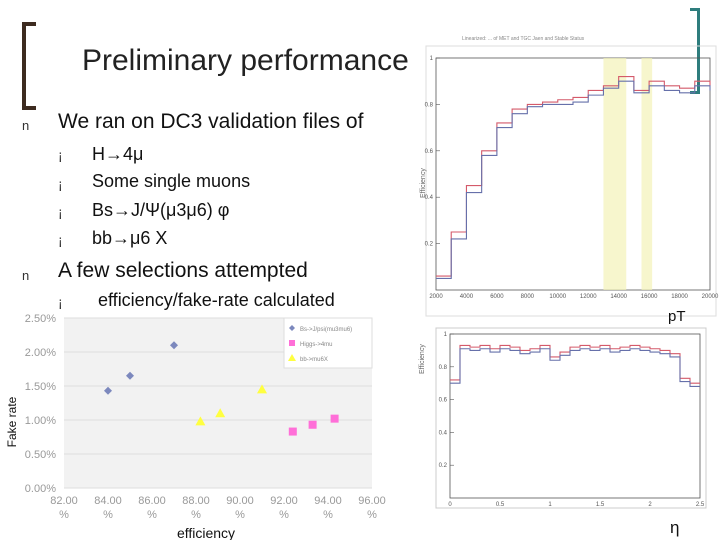 The height and width of the screenshot is (540, 720). I want to click on scatter-x-tick-label: 92.00, so click(284, 501).